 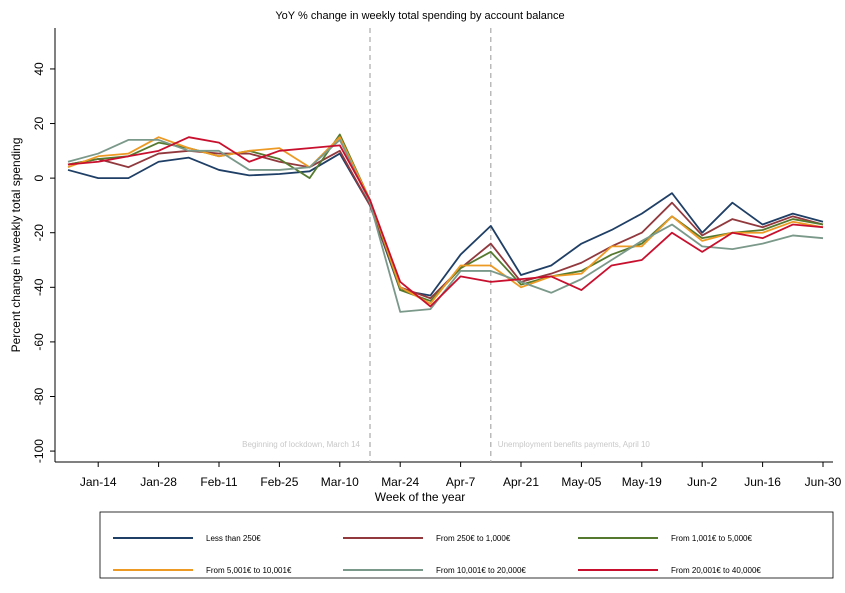 I want to click on y-tick-label: -80, so click(x=39, y=396).